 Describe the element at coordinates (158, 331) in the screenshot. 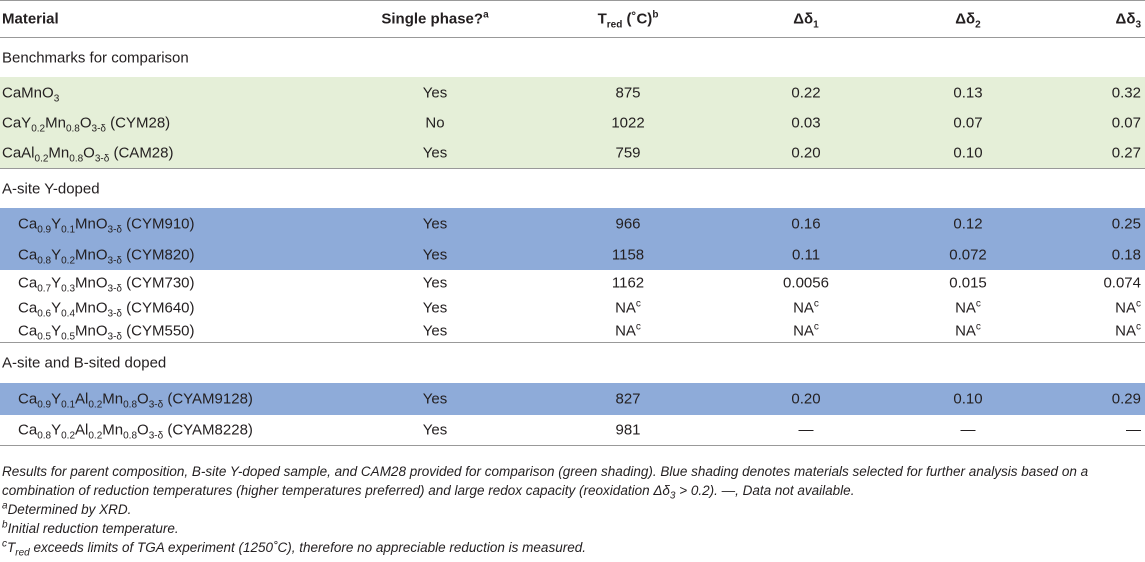

I see `text: (CYM550)` at that location.